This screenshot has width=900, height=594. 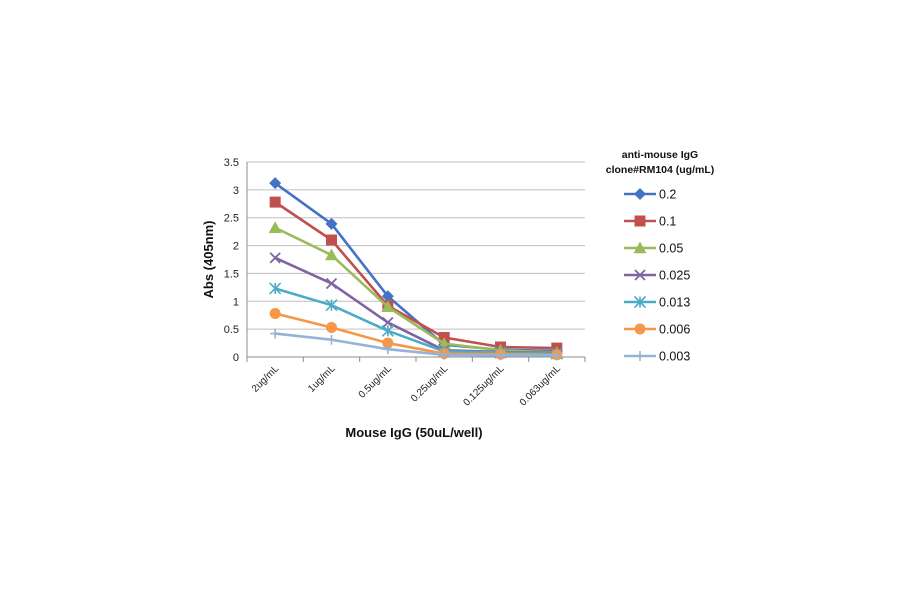 I want to click on legend-label: 0.003, so click(x=674, y=357).